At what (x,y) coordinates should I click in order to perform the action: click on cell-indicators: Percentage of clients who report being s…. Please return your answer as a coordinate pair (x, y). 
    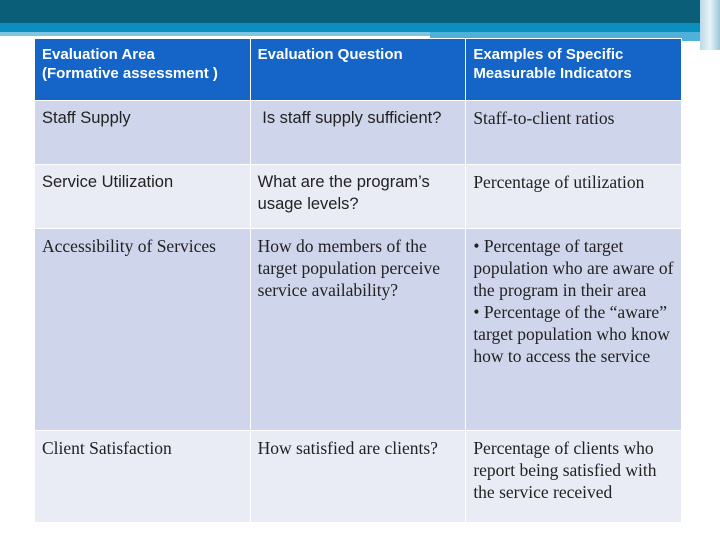
    Looking at the image, I should click on (573, 476).